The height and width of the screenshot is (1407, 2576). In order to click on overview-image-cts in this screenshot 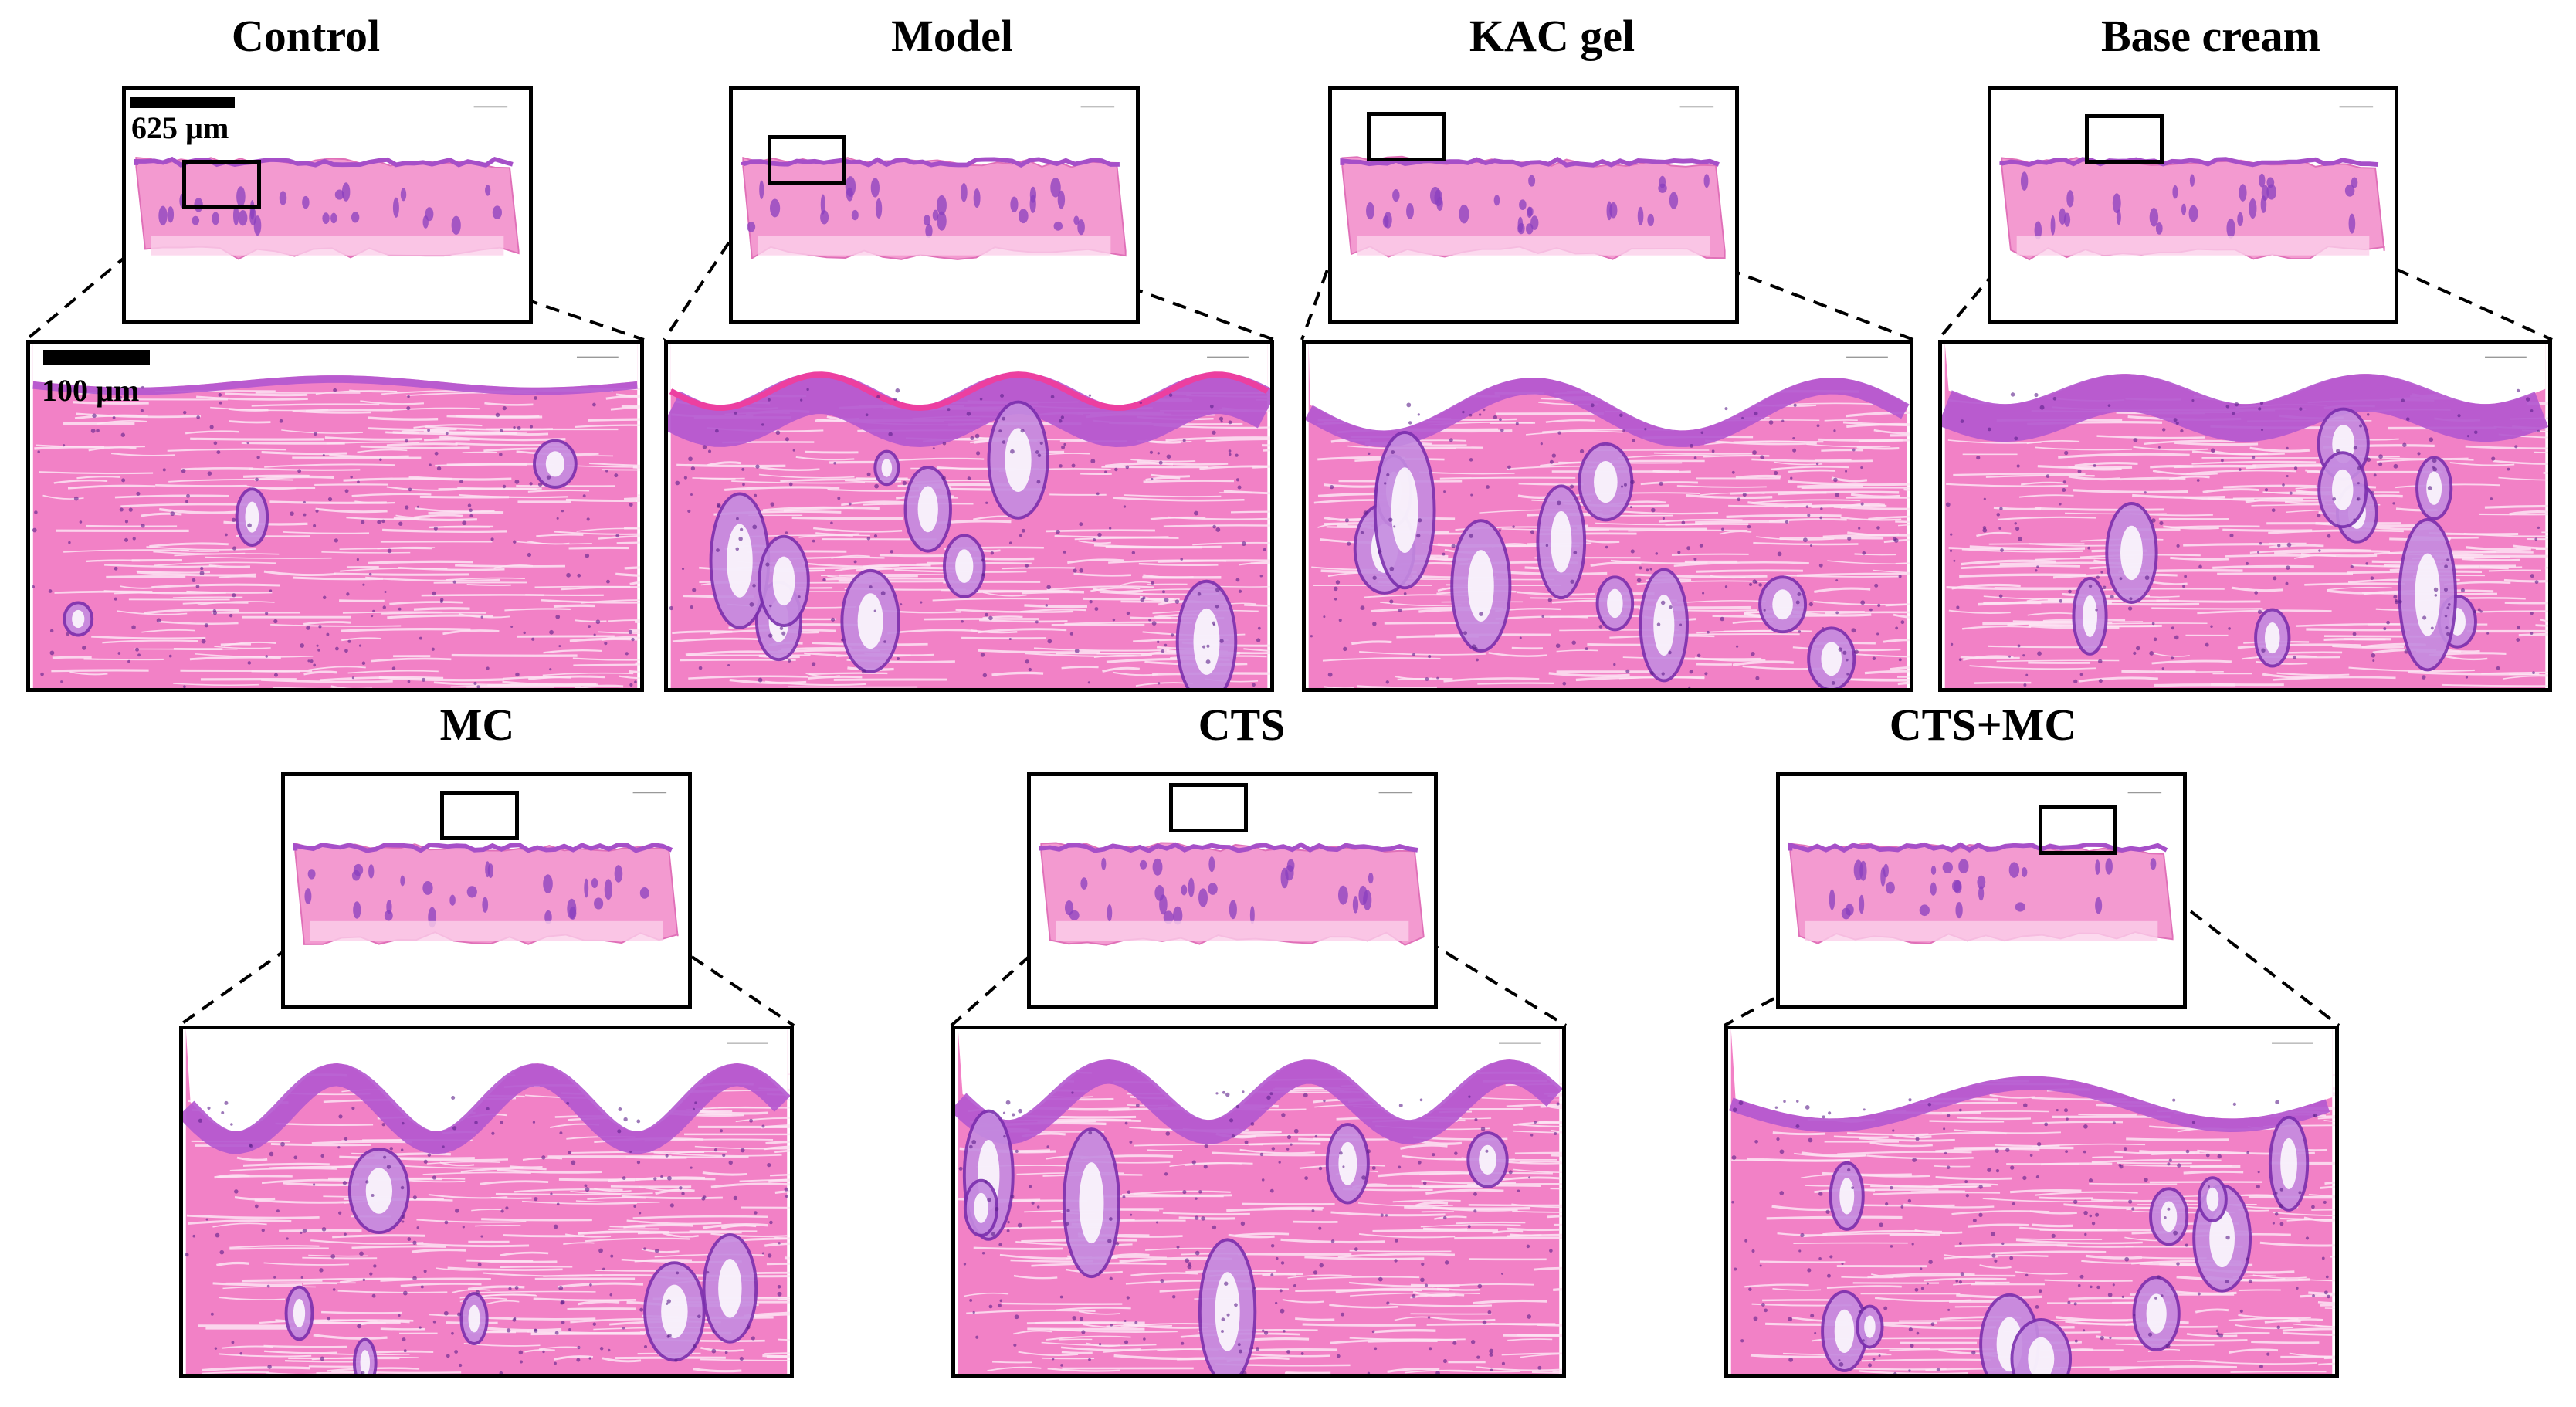, I will do `click(1232, 890)`.